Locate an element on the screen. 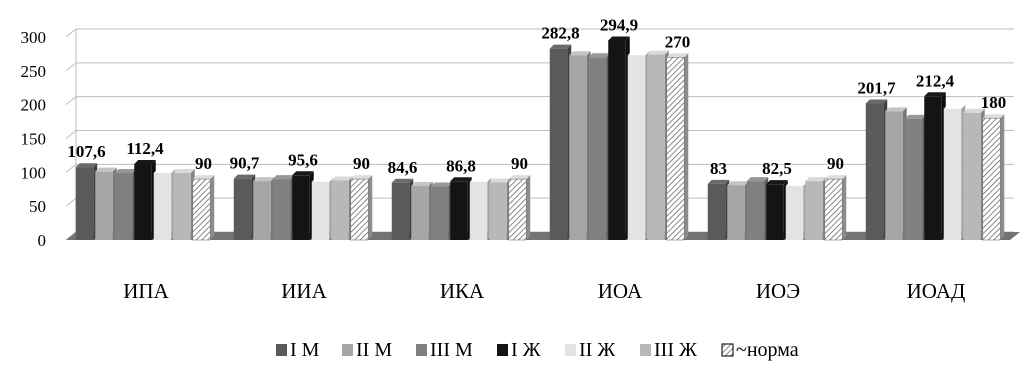  x-tick-label: ИИА is located at coordinates (304, 291).